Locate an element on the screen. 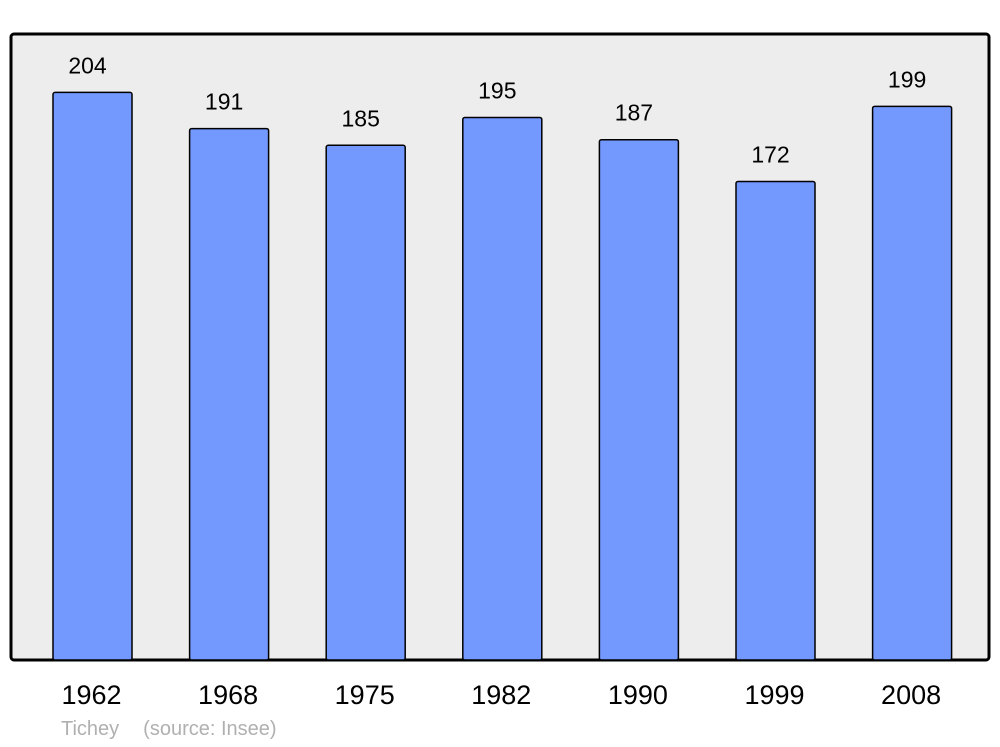  x-tick-label-1999: 1999 is located at coordinates (774, 695).